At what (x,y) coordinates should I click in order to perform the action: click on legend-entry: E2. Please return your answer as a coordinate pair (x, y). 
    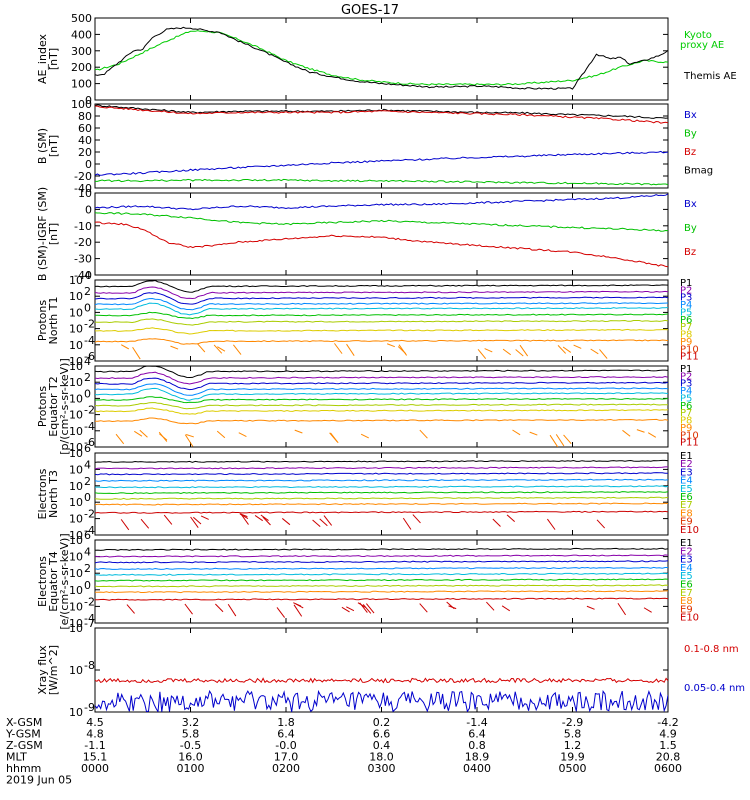
    Looking at the image, I should click on (686, 464).